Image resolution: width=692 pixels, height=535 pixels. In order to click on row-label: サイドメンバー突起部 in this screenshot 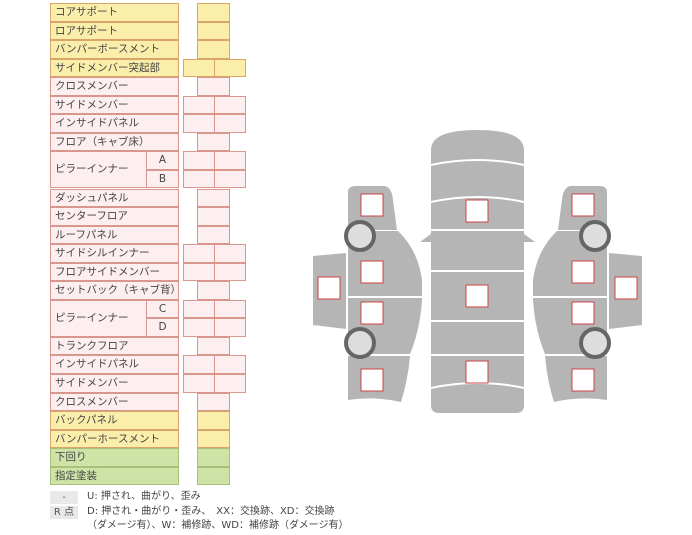, I will do `click(114, 68)`.